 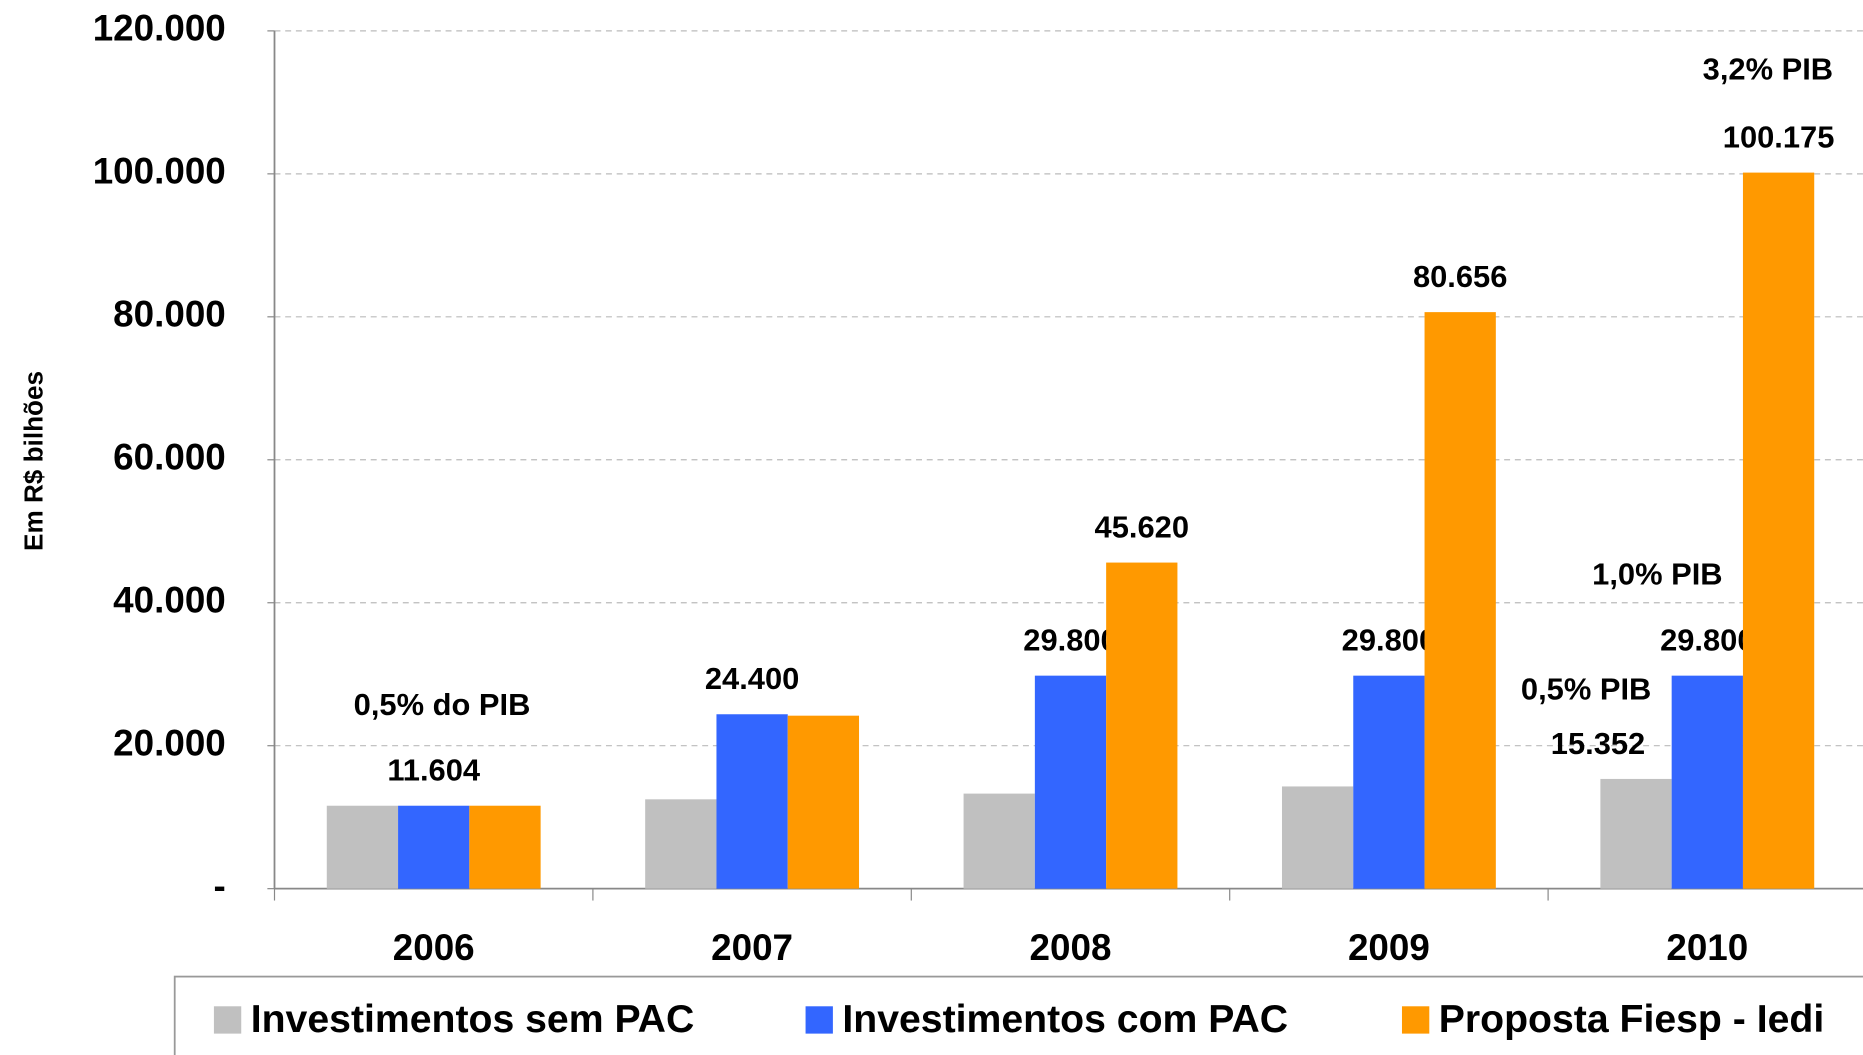 What do you see at coordinates (169, 314) in the screenshot?
I see `y-tick-label: 80.000` at bounding box center [169, 314].